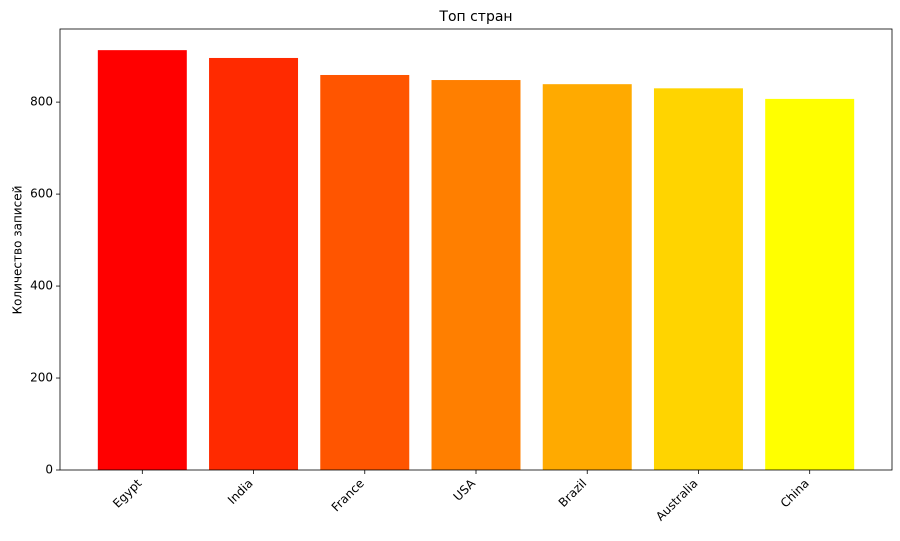  Describe the element at coordinates (49, 470) in the screenshot. I see `y-tick-label: 0` at that location.